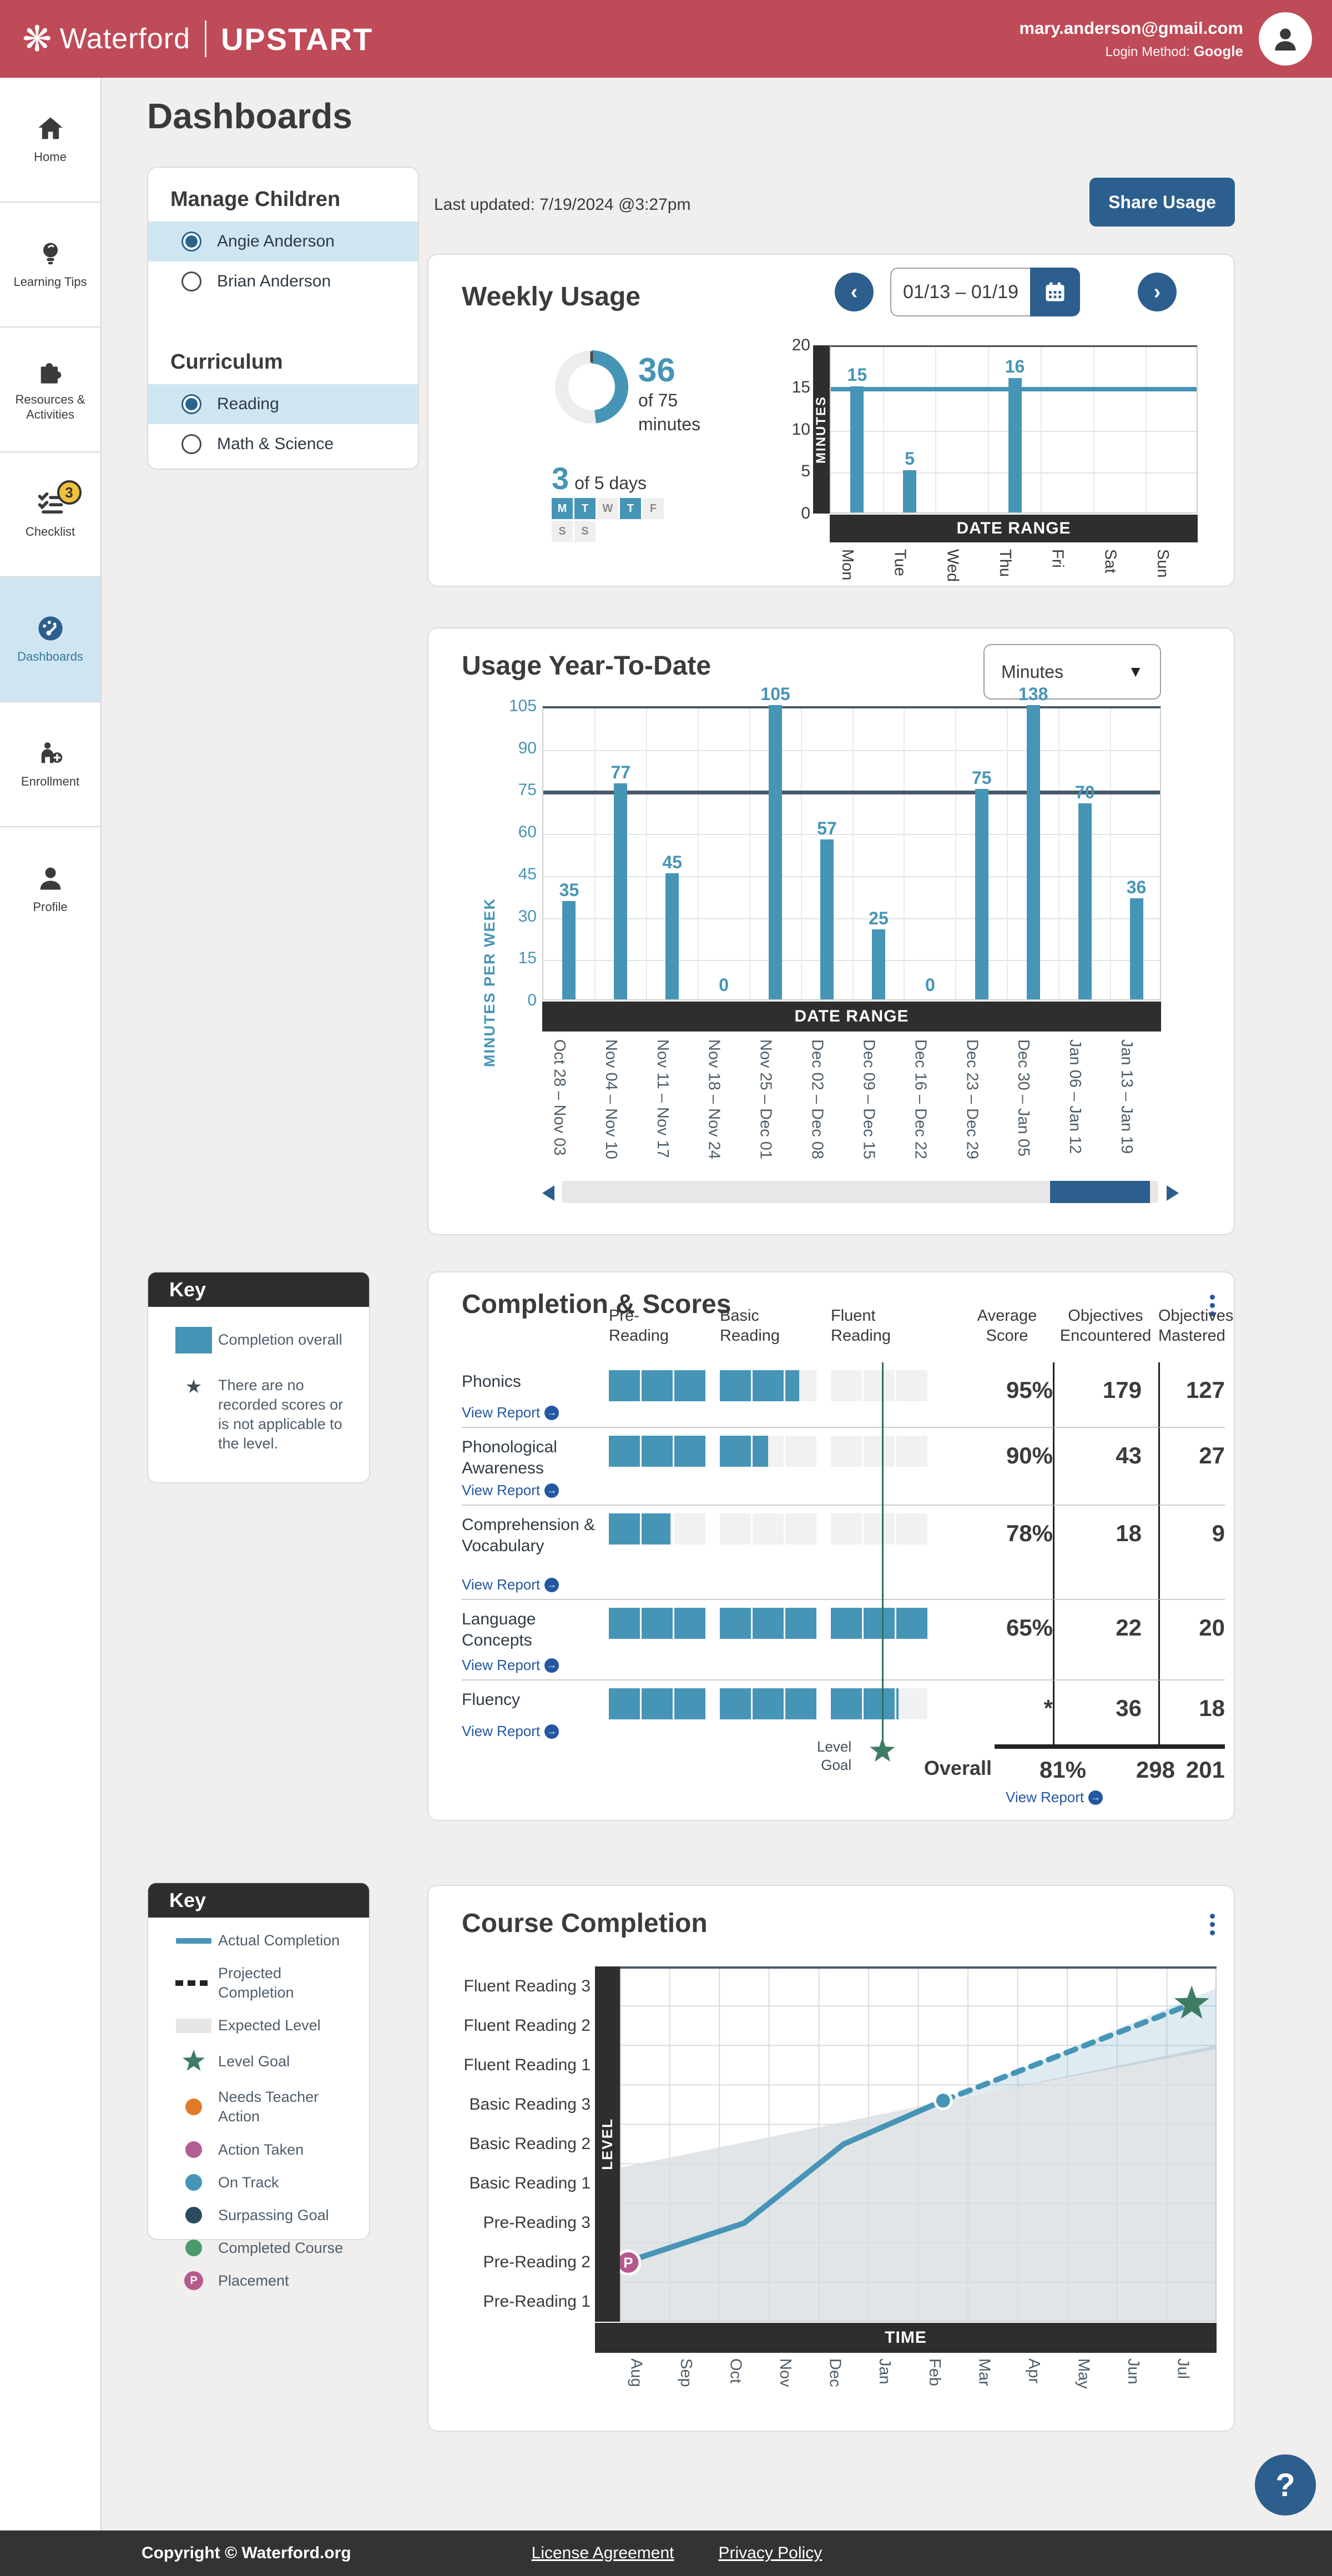 The image size is (1332, 2576). I want to click on objectives-mastered-cell: 27, so click(1191, 1467).